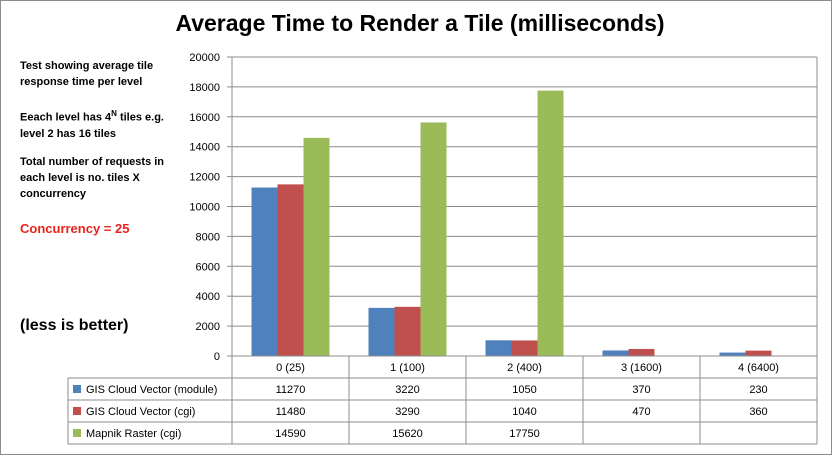  I want to click on legend-series-name: GIS Cloud Vector (cgi), so click(140, 412).